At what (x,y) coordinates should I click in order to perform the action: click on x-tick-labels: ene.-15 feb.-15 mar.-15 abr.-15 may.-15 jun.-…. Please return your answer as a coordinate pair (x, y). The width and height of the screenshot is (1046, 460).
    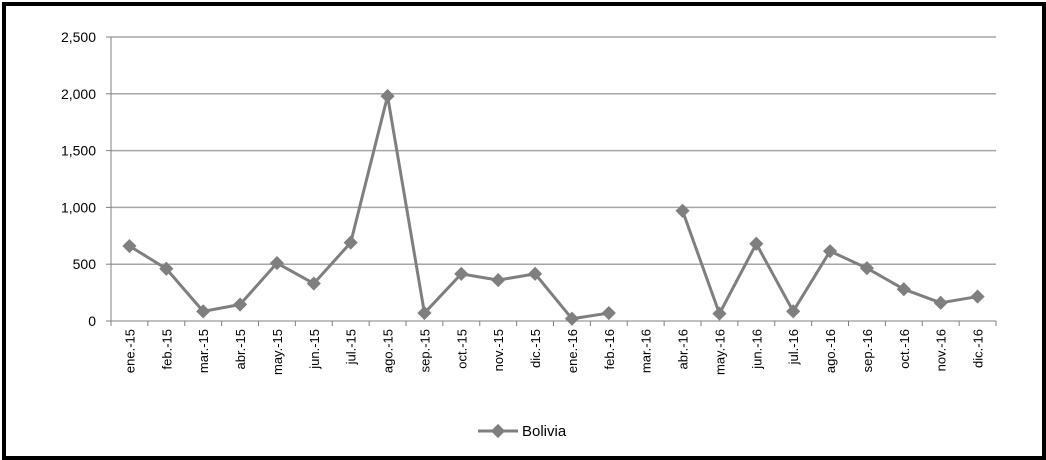
    Looking at the image, I should click on (553, 352).